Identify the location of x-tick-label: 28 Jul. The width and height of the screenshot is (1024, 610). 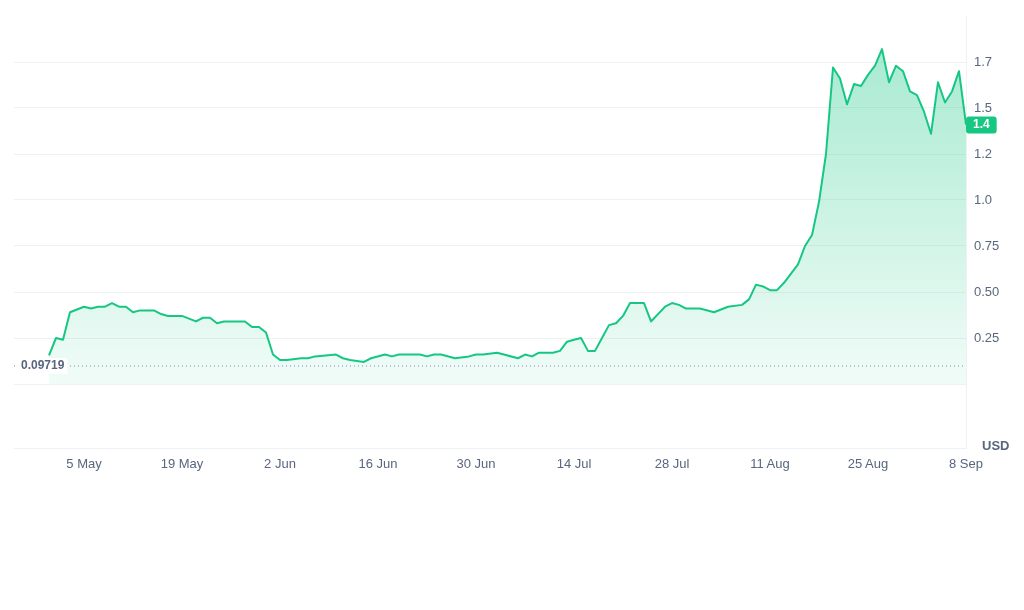
(672, 463).